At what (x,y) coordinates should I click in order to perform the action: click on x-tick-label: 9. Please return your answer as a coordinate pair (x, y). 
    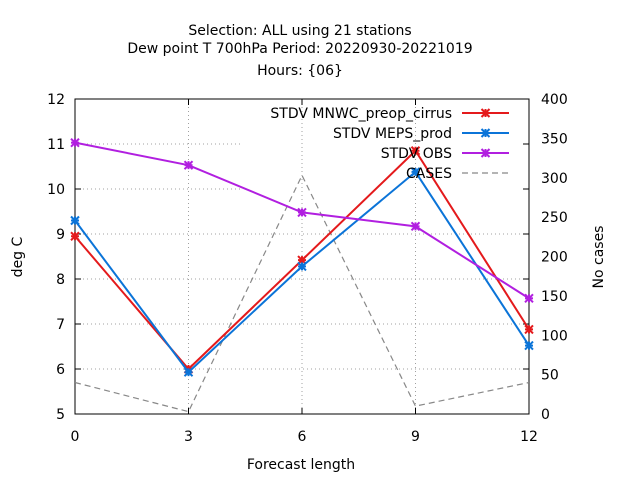
    Looking at the image, I should click on (415, 437).